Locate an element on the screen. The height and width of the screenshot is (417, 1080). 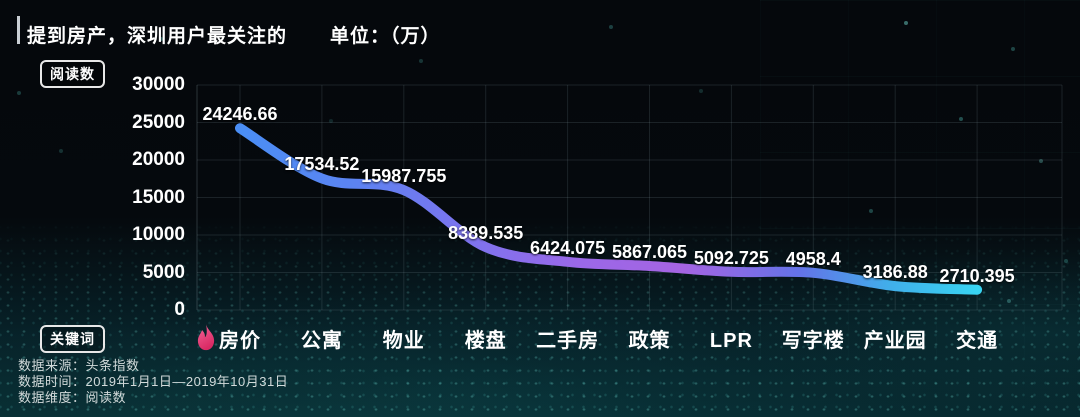
y-tick-label: 20000 is located at coordinates (158, 159).